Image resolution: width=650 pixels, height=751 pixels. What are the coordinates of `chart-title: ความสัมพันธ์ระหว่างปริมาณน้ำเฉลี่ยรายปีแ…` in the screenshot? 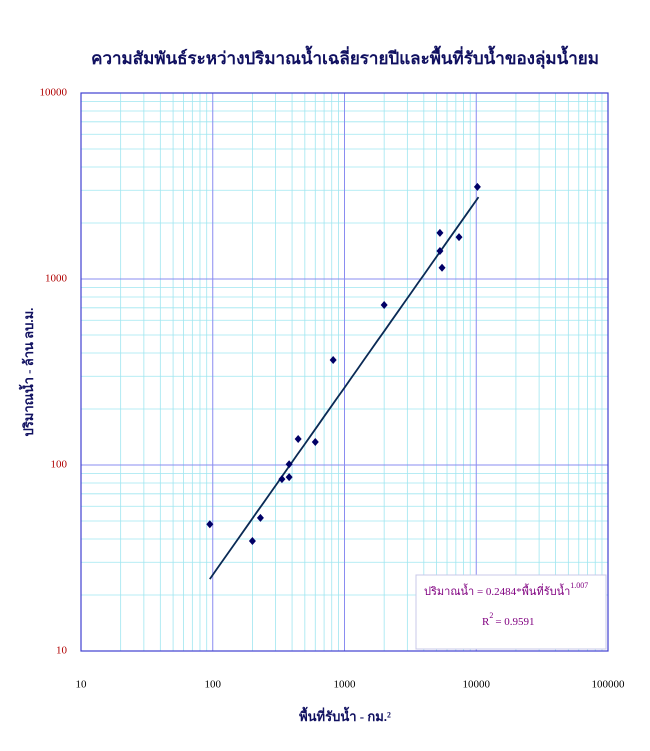 It's located at (345, 57).